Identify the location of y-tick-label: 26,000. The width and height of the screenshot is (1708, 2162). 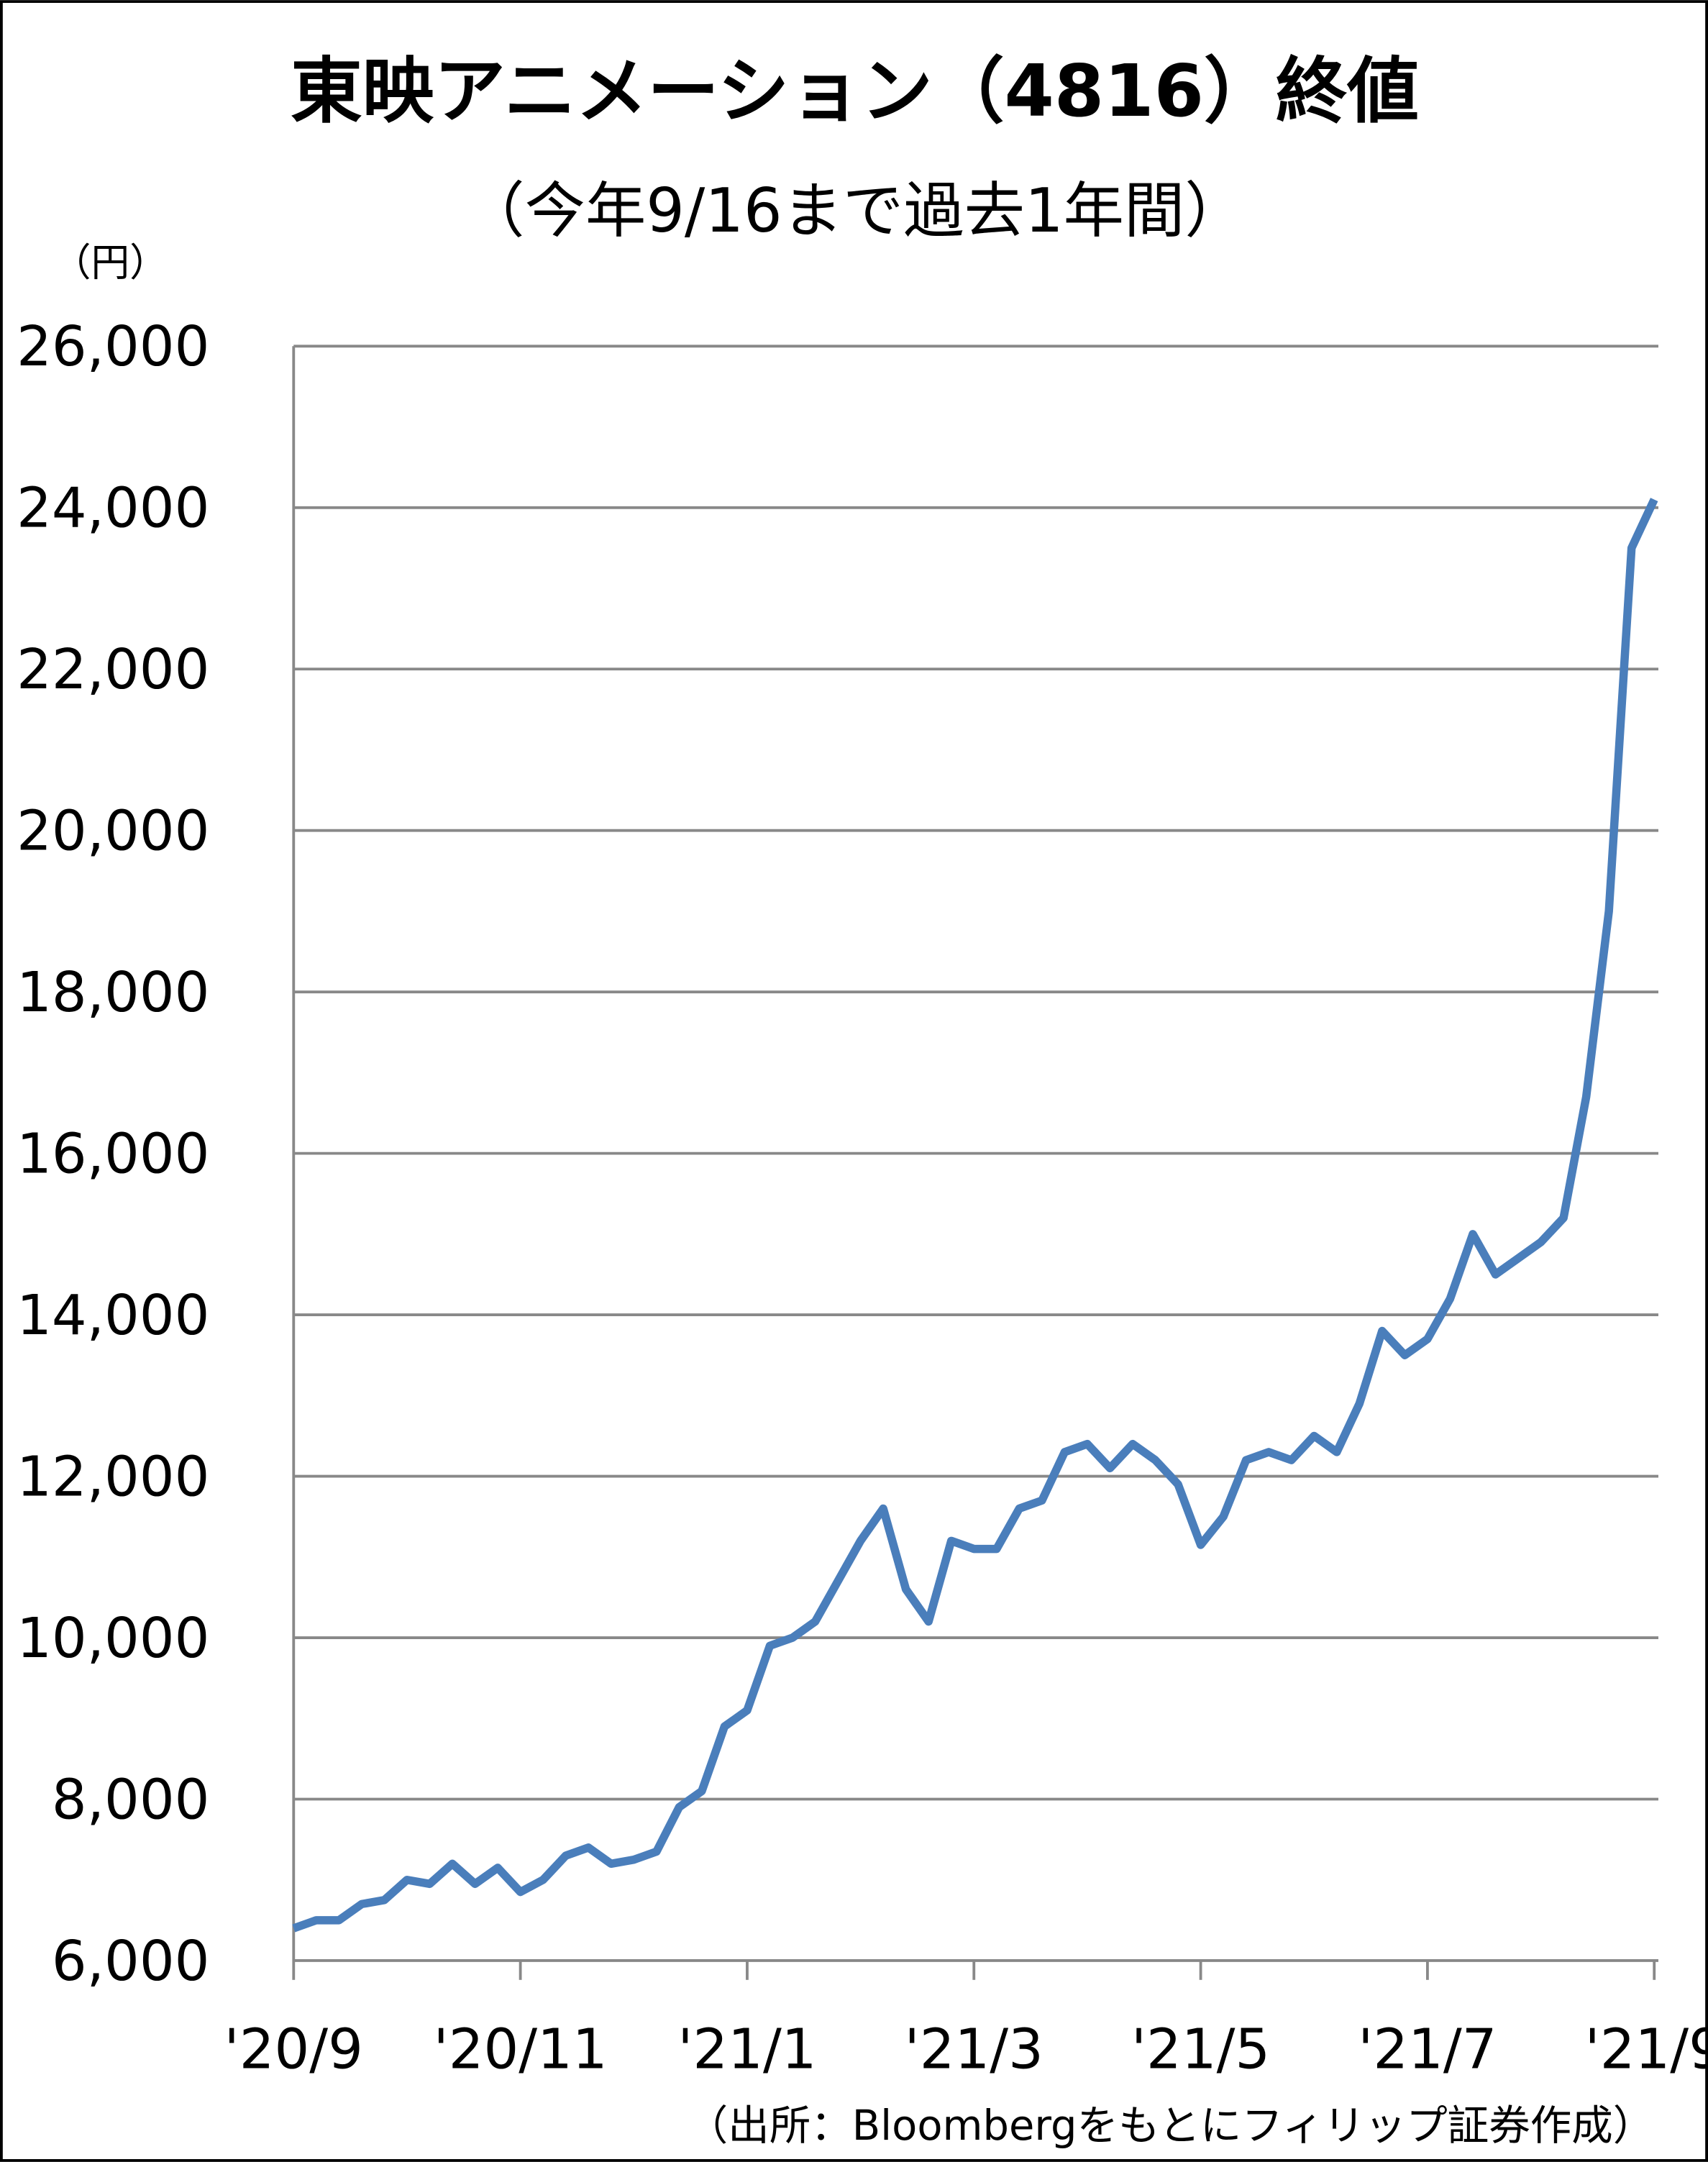
(113, 347).